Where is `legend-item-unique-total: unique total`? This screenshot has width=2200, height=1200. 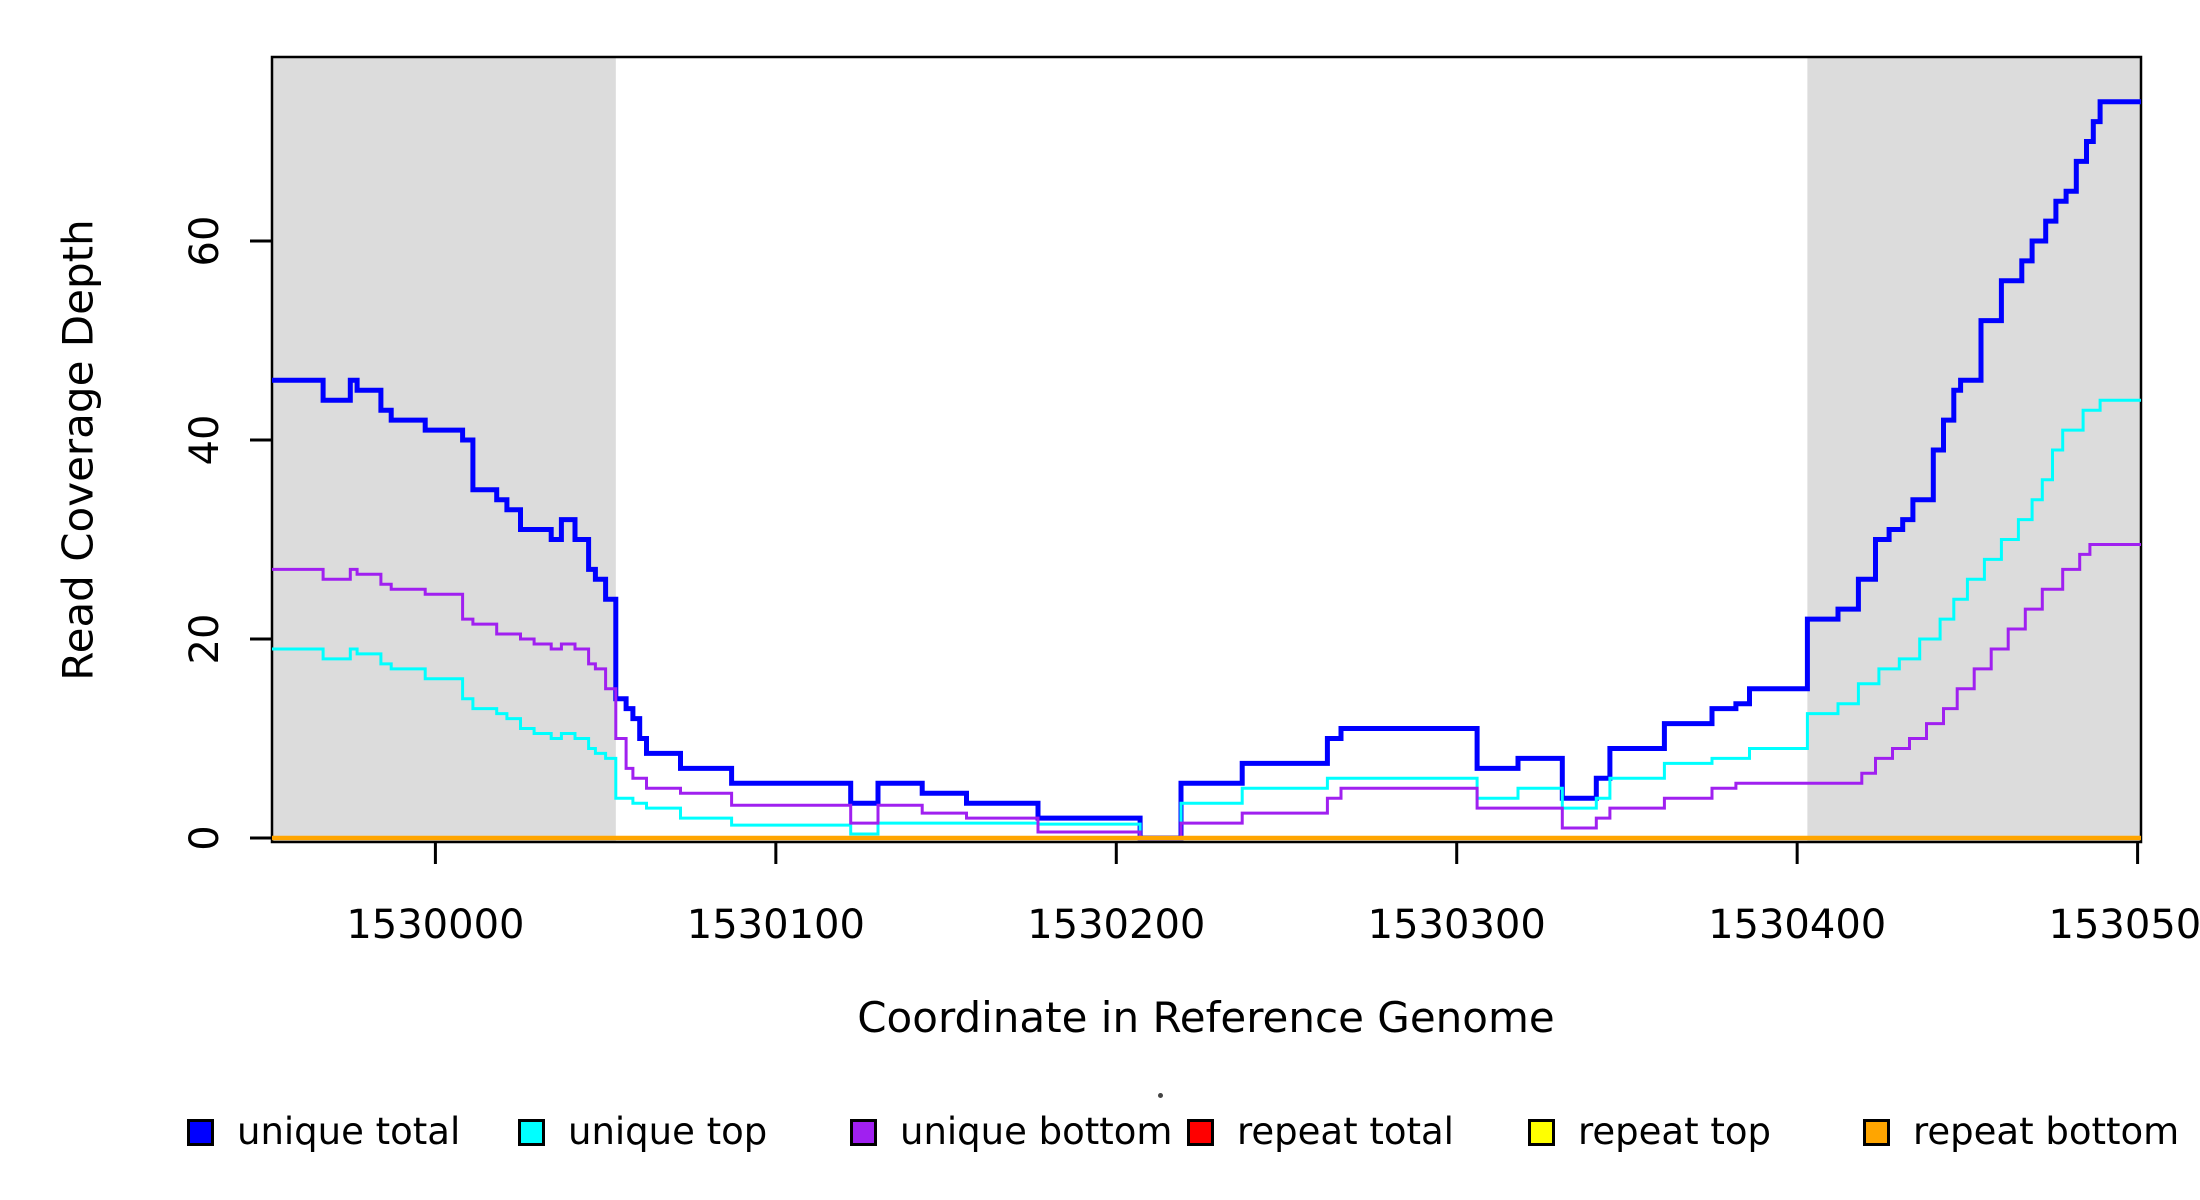 legend-item-unique-total: unique total is located at coordinates (323, 1132).